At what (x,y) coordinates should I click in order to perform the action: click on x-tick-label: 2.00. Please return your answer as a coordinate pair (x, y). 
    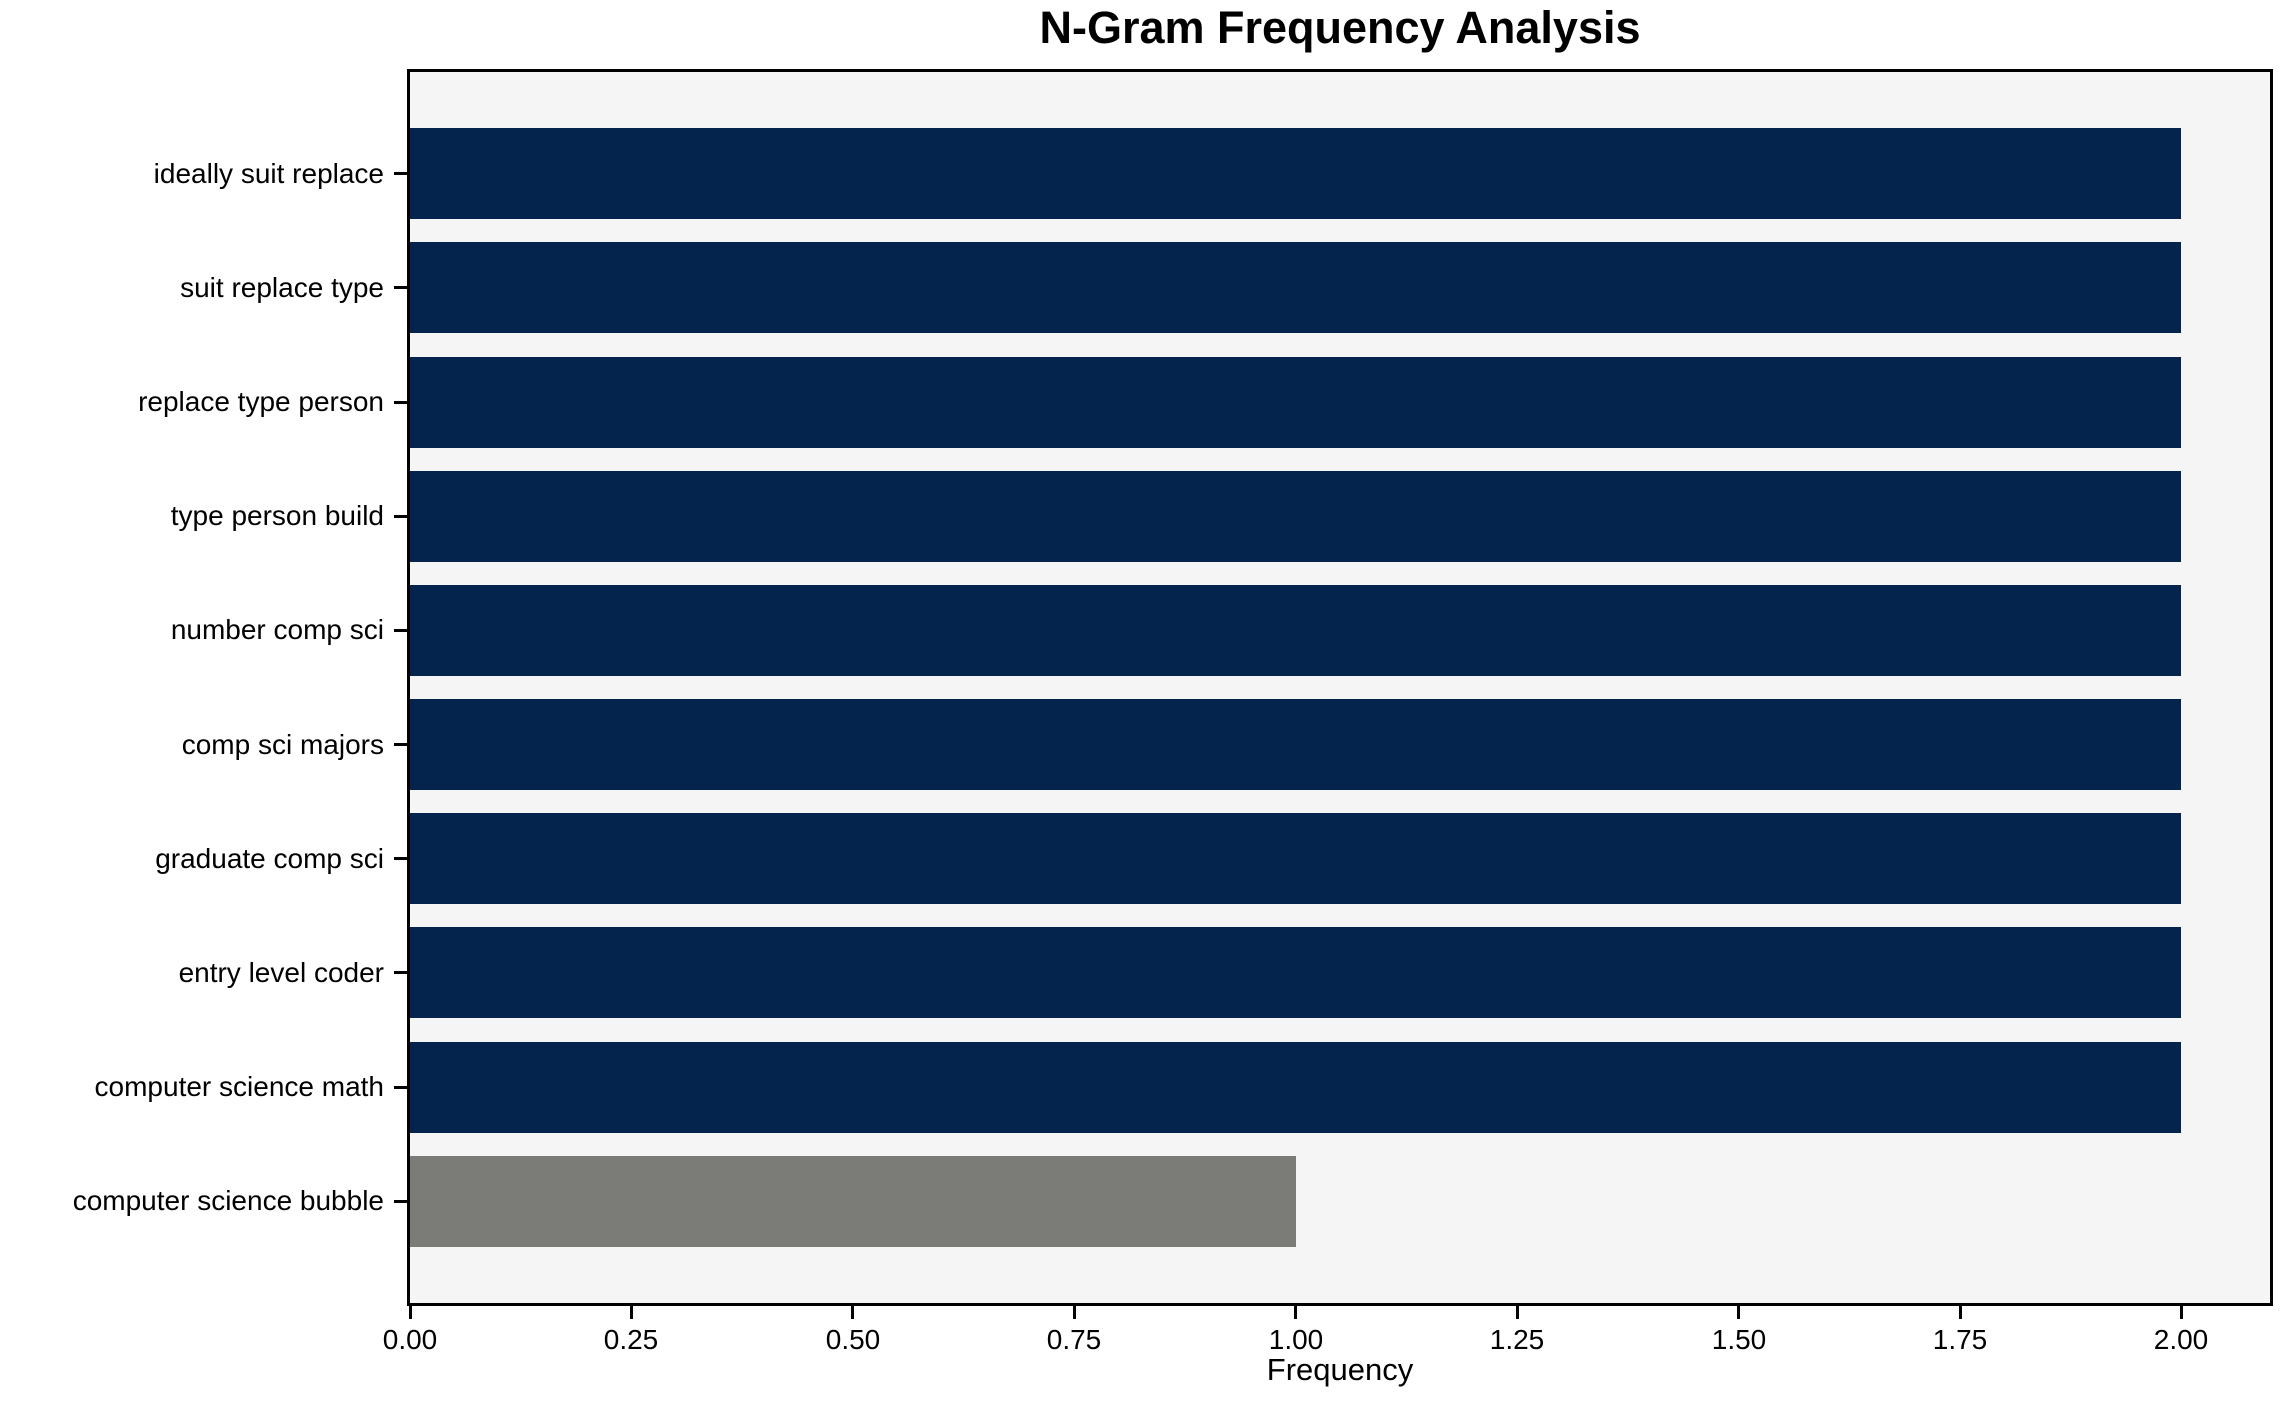
    Looking at the image, I should click on (2181, 1339).